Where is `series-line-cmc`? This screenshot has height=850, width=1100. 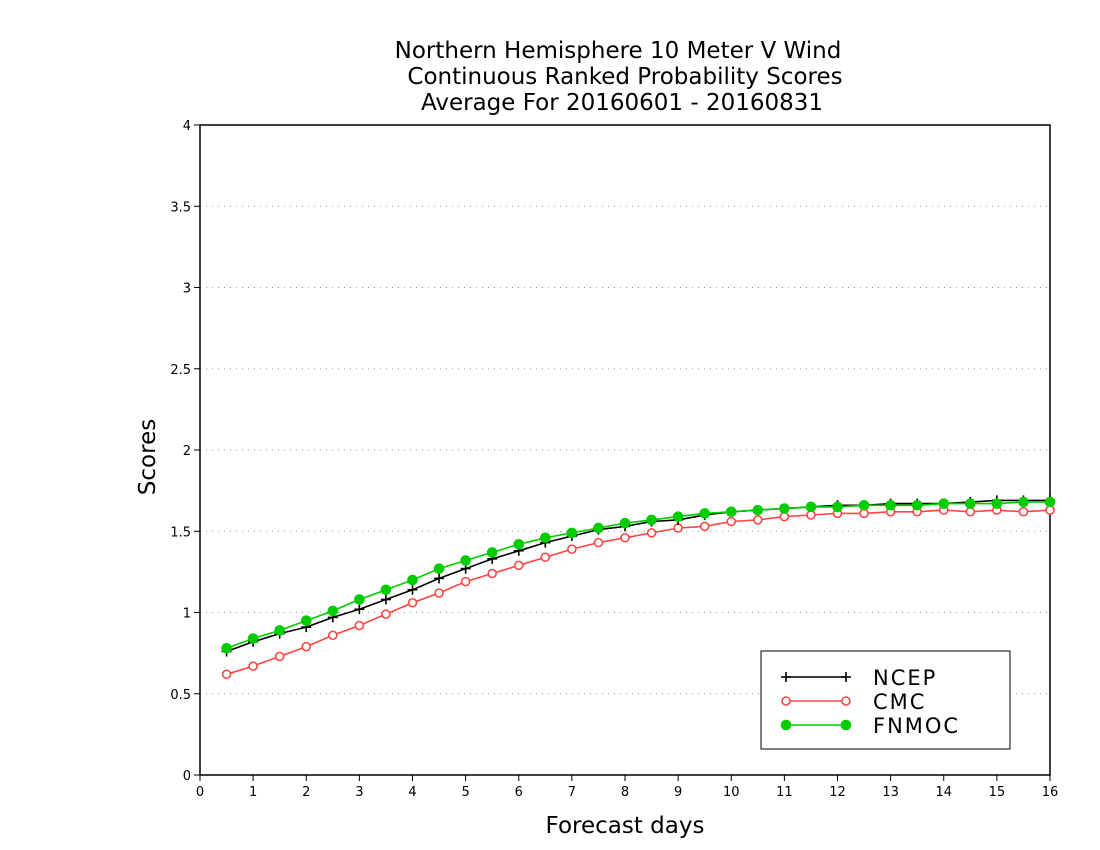 series-line-cmc is located at coordinates (638, 592).